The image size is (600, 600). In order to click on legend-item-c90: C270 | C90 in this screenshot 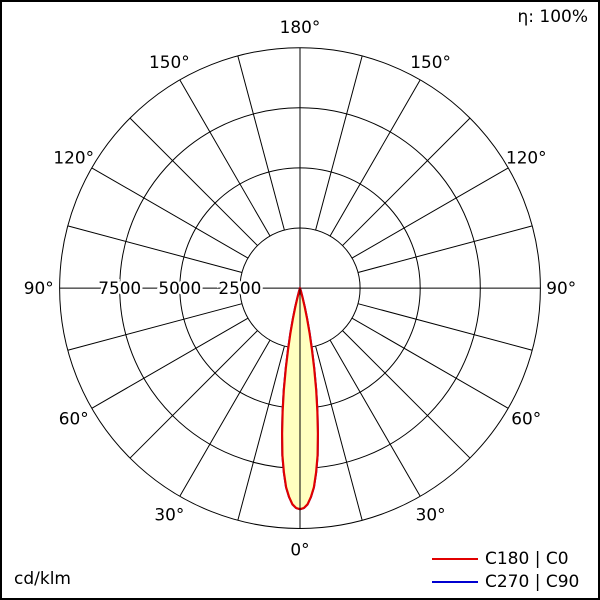, I will do `click(510, 581)`.